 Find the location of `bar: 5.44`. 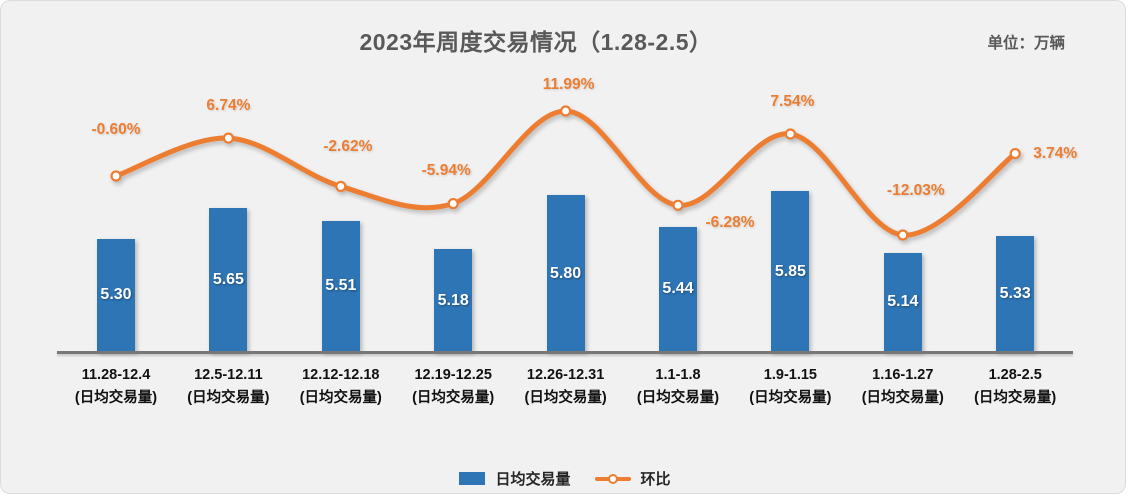

bar: 5.44 is located at coordinates (678, 289).